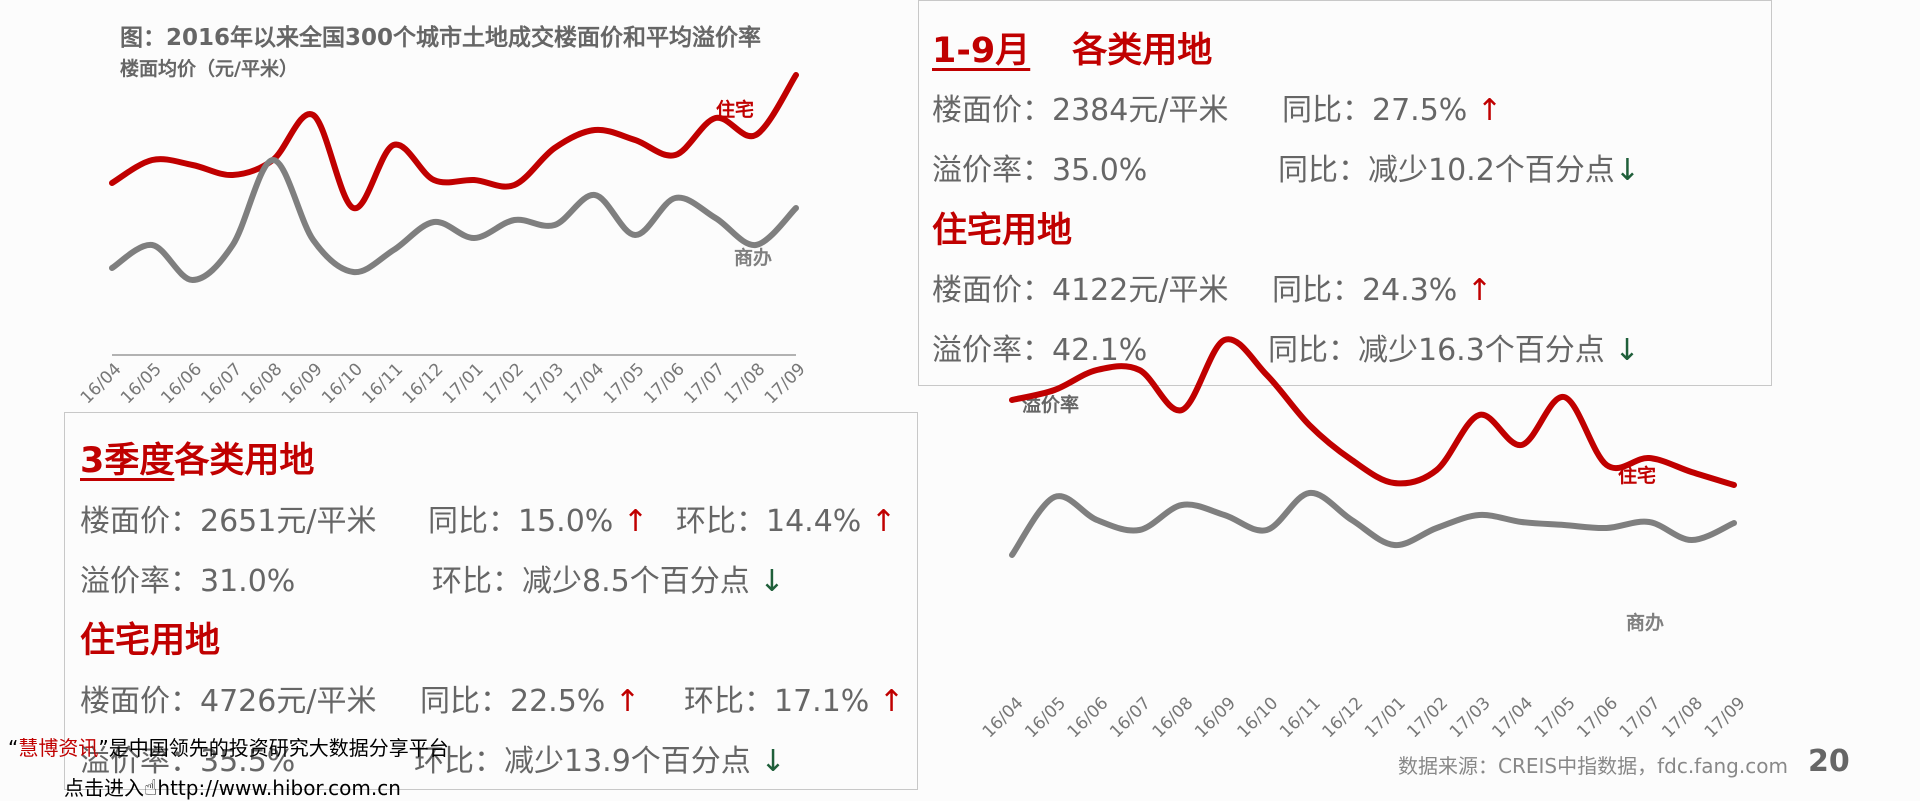 The height and width of the screenshot is (801, 1920). Describe the element at coordinates (591, 581) in the screenshot. I see `q3-premium-mom-value: 环比：减少8.5个百分点` at that location.